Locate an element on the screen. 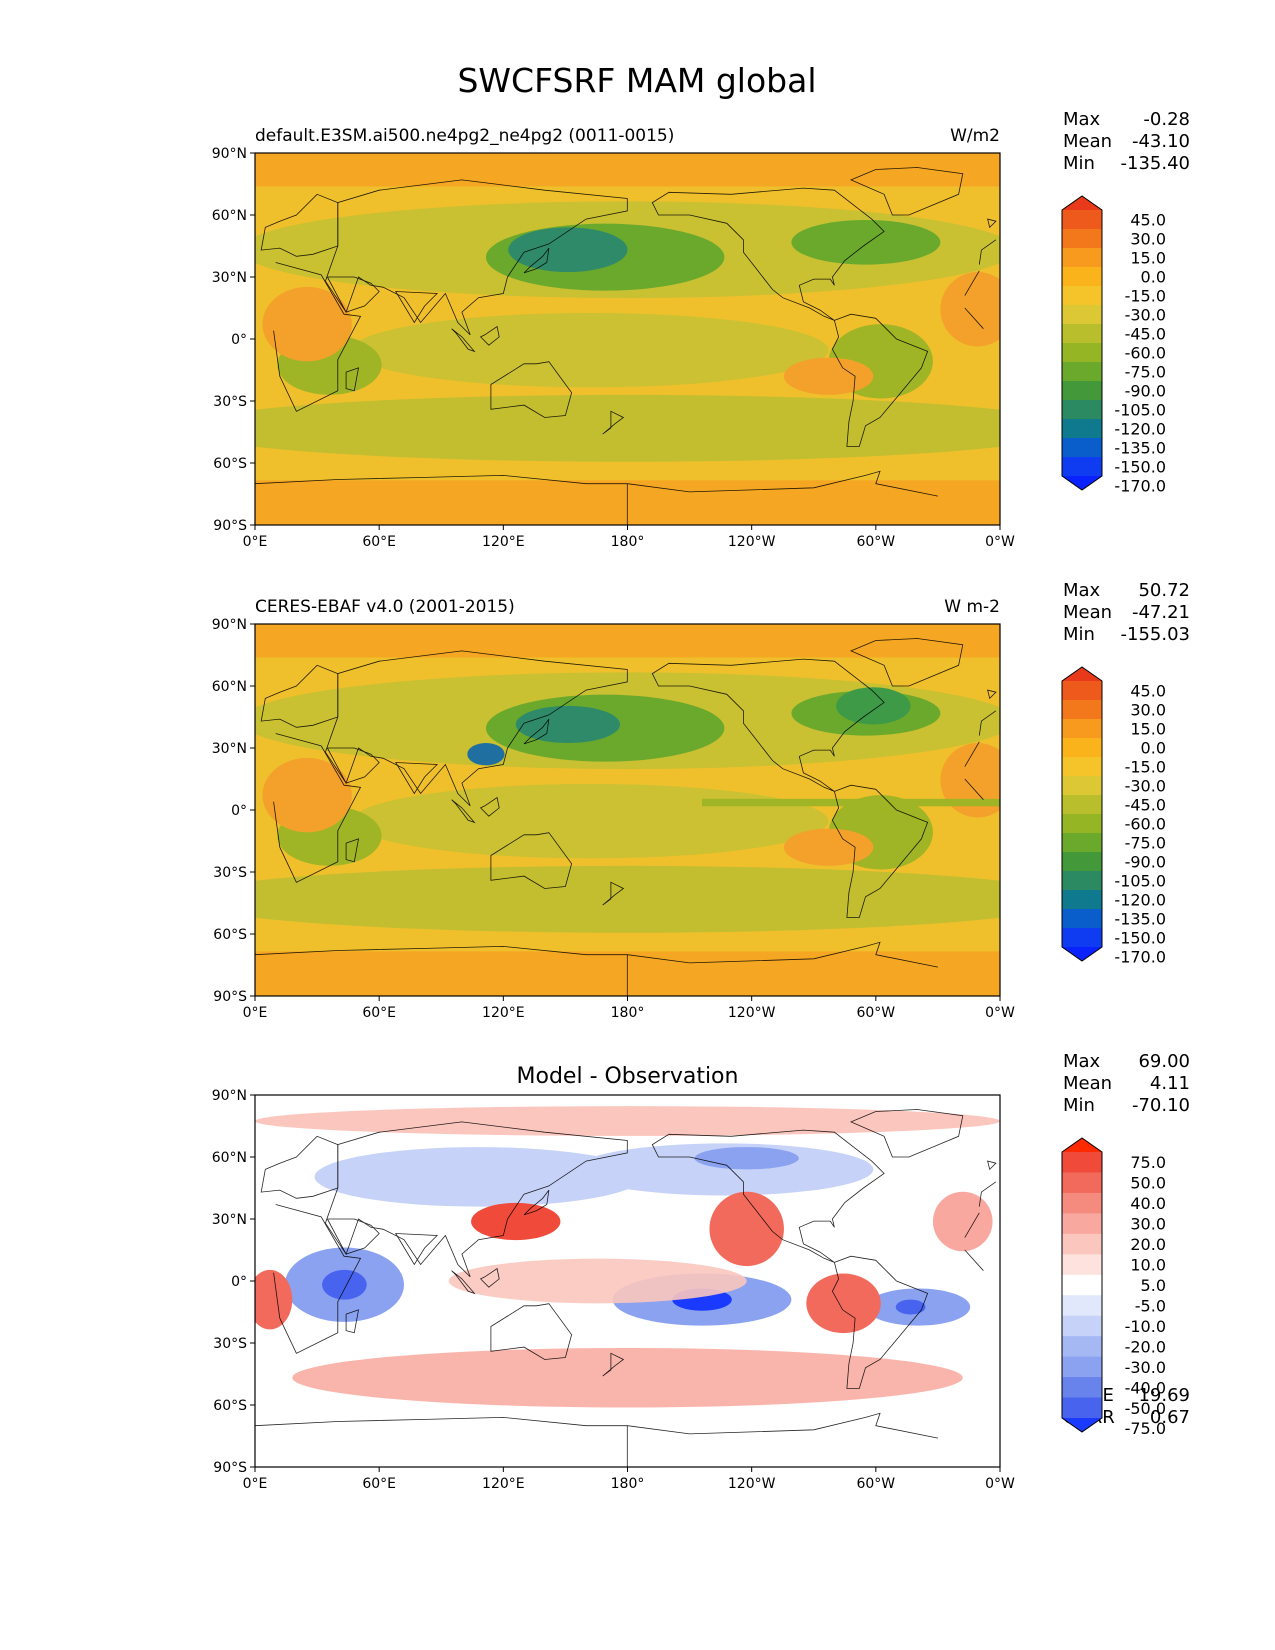 Image resolution: width=1275 pixels, height=1650 pixels. colorbar-tick-label: 75.0 is located at coordinates (1148, 1162).